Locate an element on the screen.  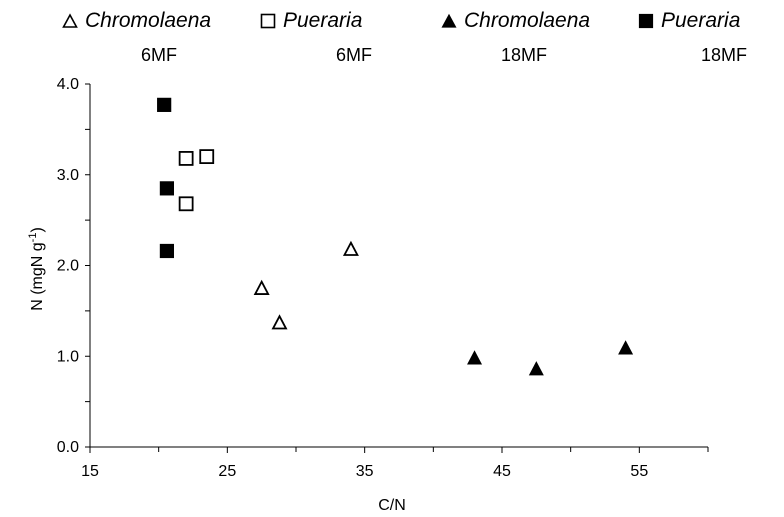
y-tick-label: 2.0 is located at coordinates (68, 266).